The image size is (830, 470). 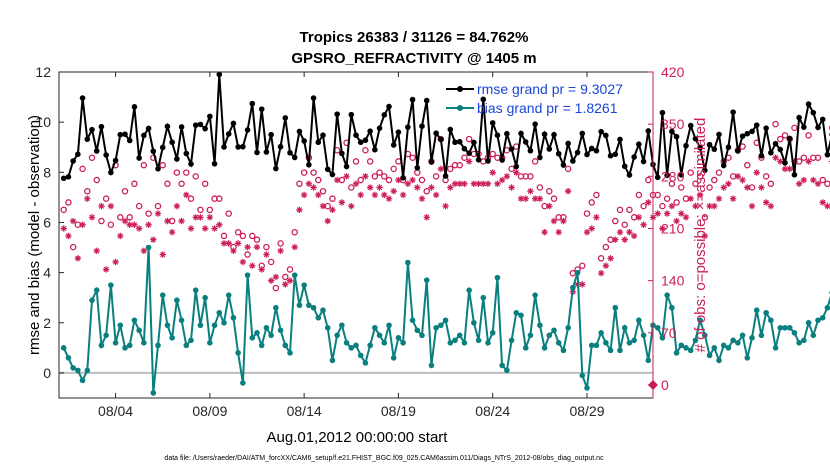 I want to click on y2-tick-label: 140, so click(x=673, y=281).